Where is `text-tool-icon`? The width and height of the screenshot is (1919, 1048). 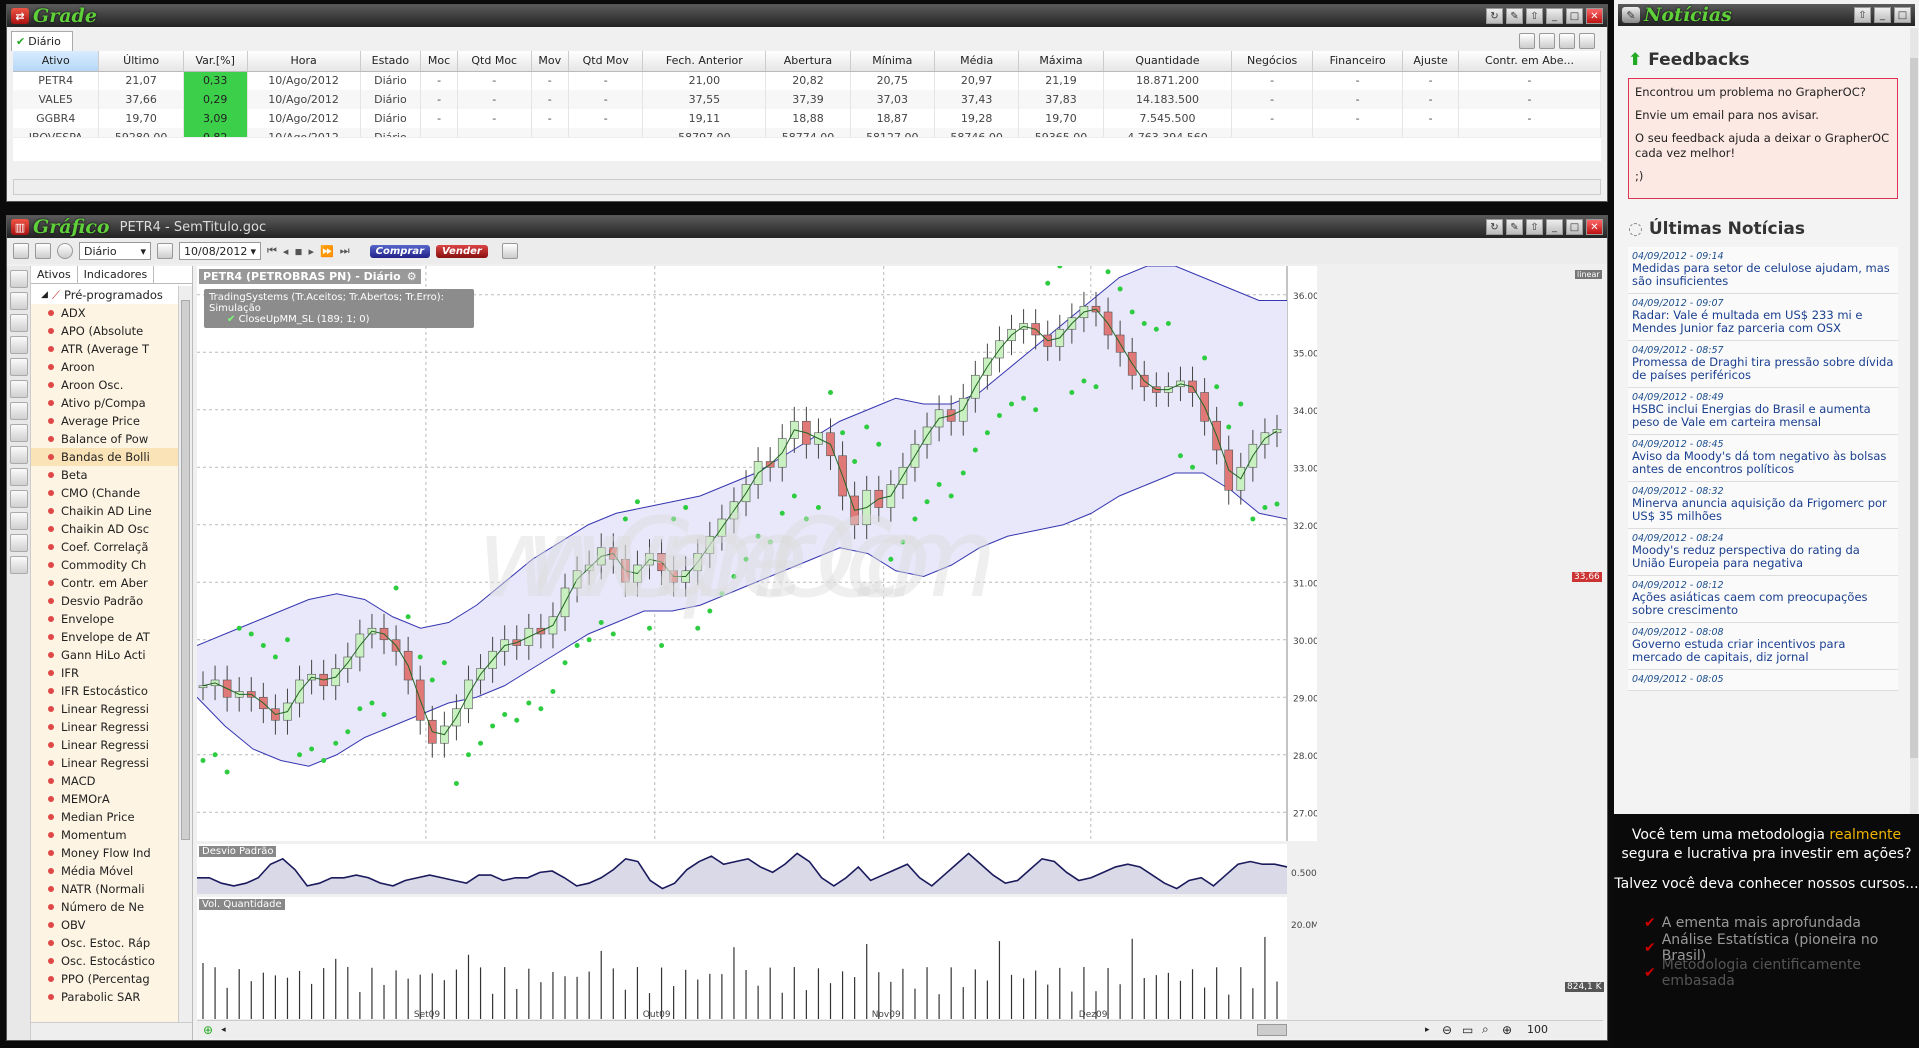
text-tool-icon is located at coordinates (19, 521).